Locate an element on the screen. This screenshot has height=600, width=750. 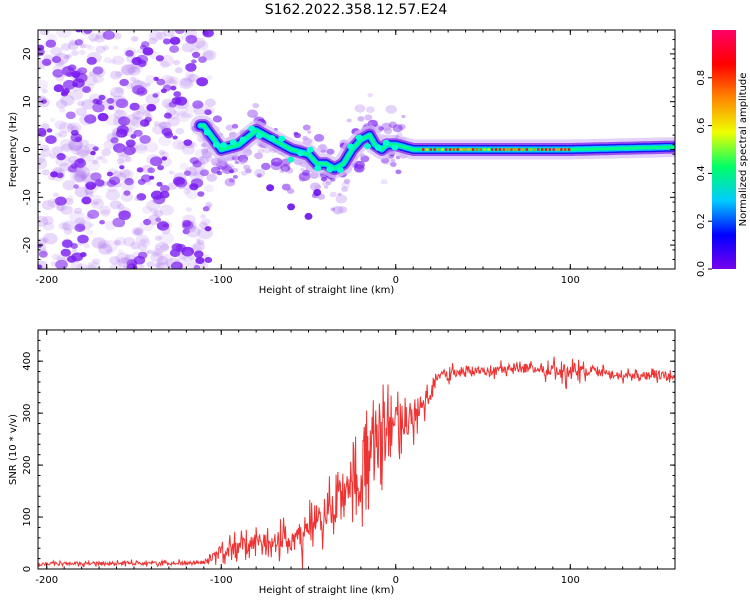
y-tick-label: -20 is located at coordinates (27, 245).